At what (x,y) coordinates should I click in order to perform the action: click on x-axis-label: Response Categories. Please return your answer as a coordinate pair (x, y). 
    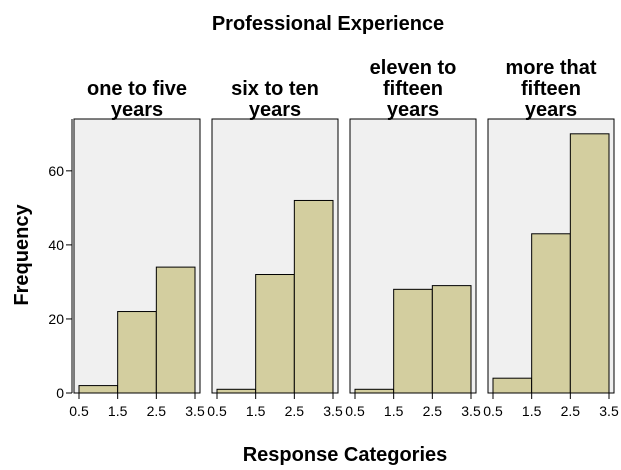
    Looking at the image, I should click on (345, 454).